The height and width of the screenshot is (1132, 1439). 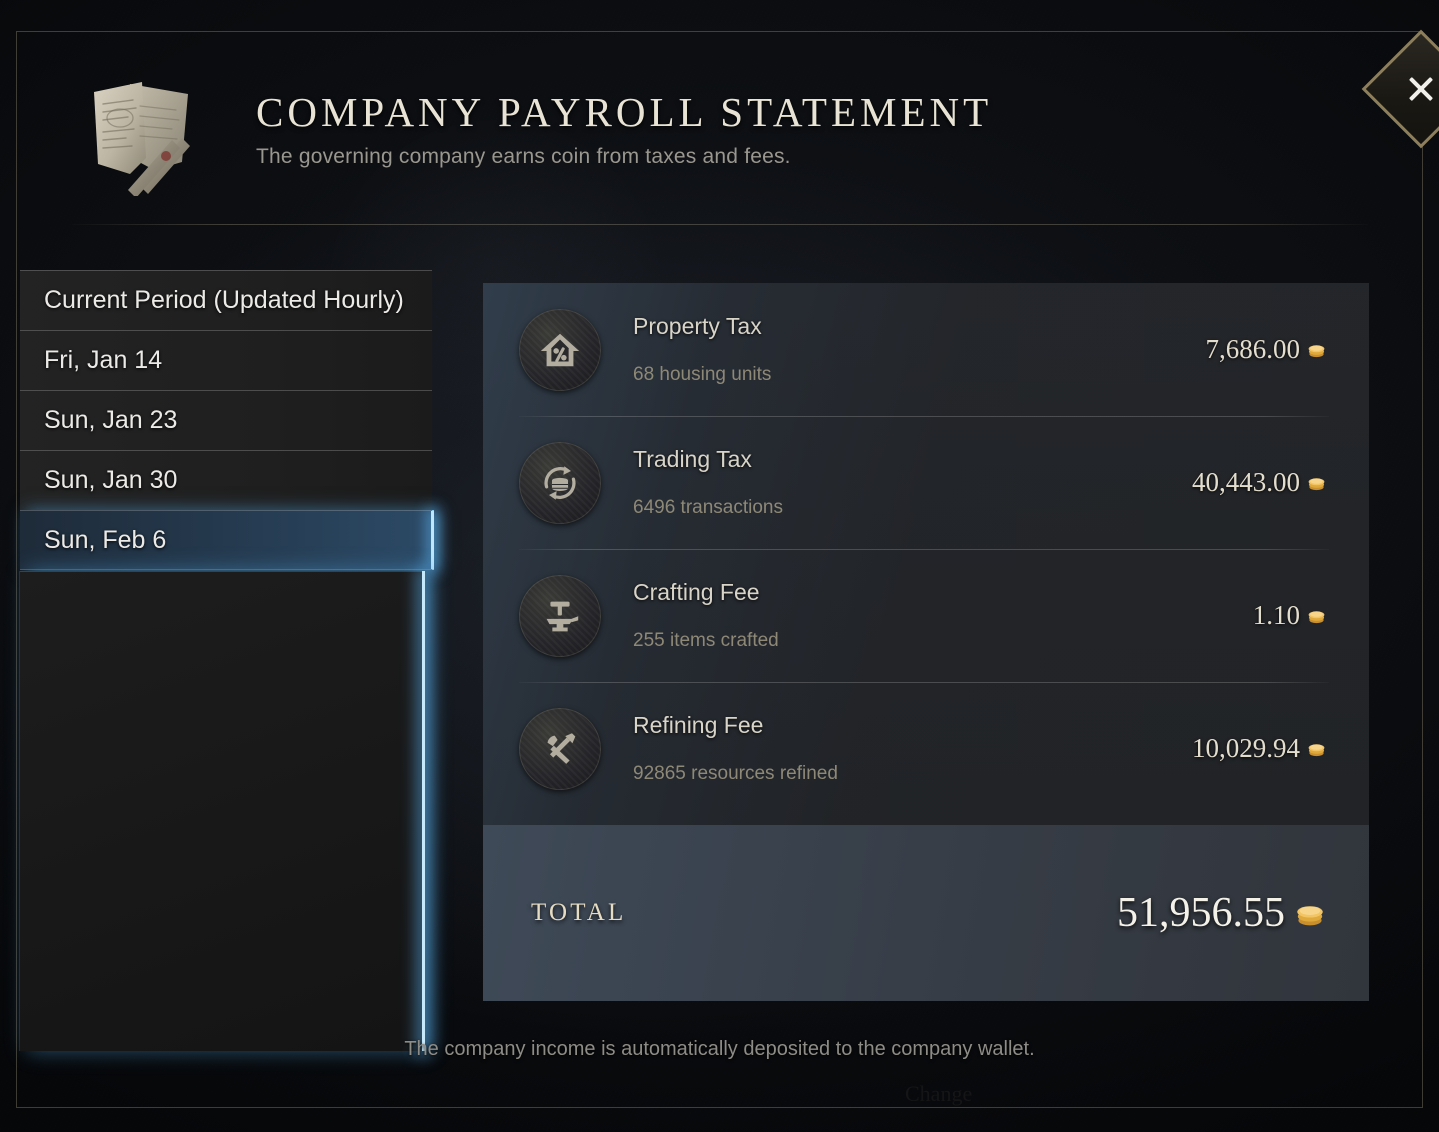 I want to click on background-bleed-change-text: Change, so click(x=939, y=1093).